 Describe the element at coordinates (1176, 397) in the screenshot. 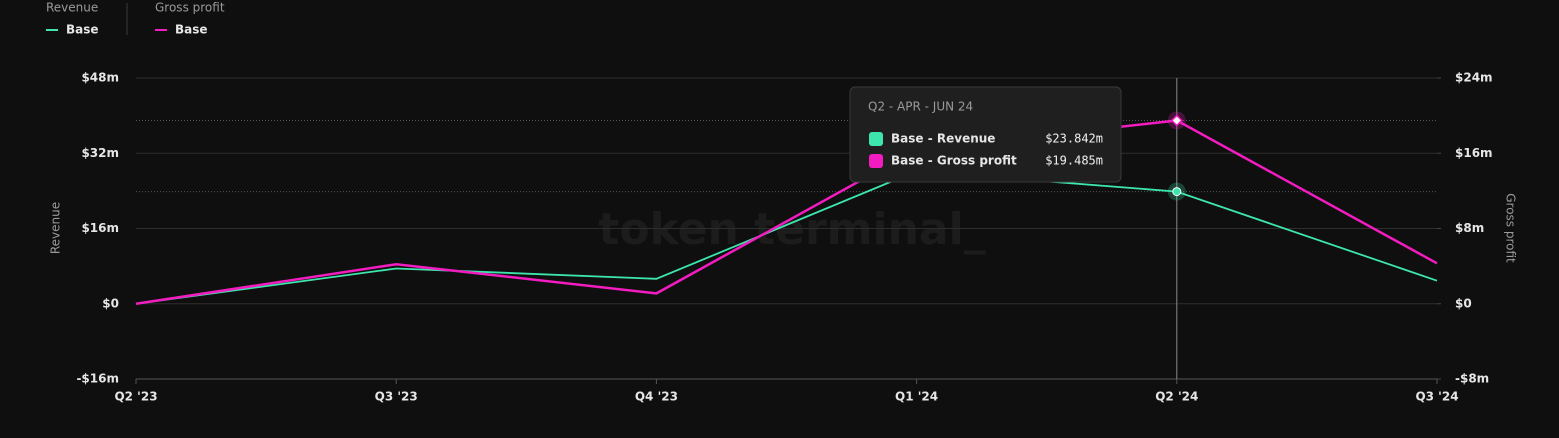

I see `x-tick-label: Q2 '24` at that location.